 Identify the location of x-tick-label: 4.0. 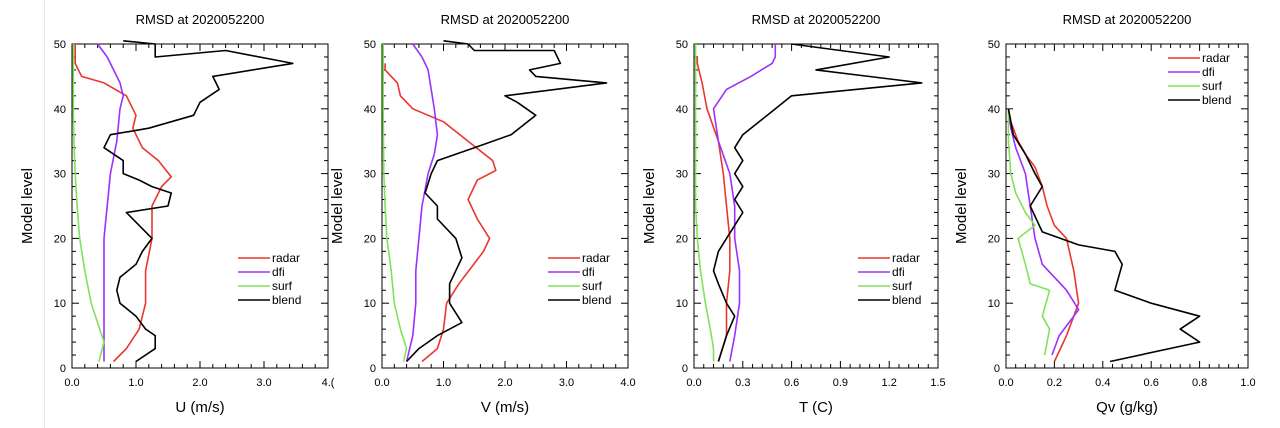
(627, 383).